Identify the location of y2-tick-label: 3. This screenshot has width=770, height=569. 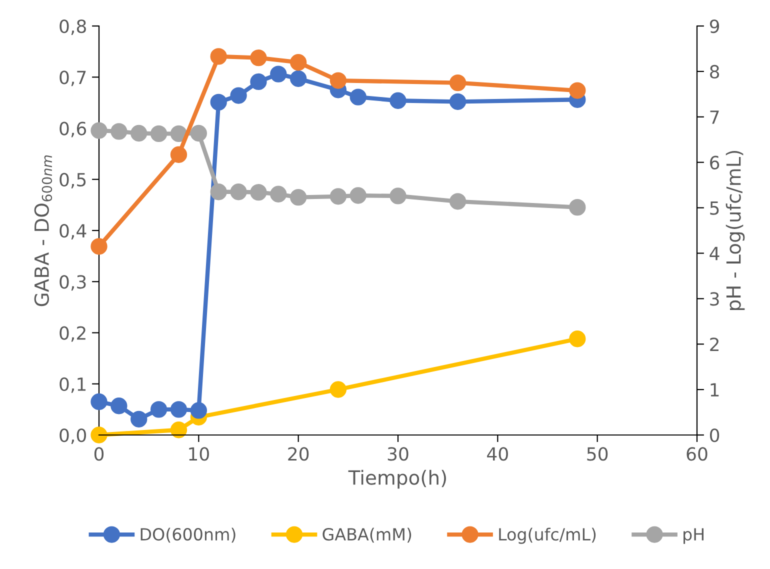
(714, 299).